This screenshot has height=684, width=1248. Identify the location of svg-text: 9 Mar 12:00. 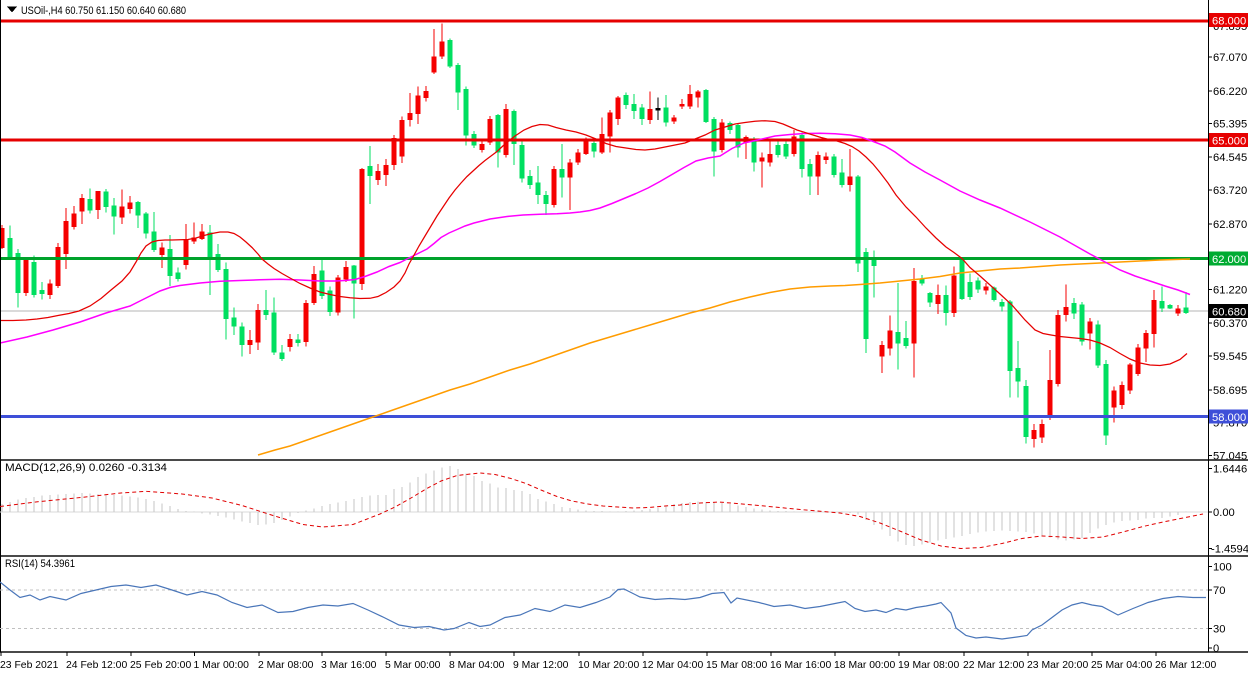
(541, 665).